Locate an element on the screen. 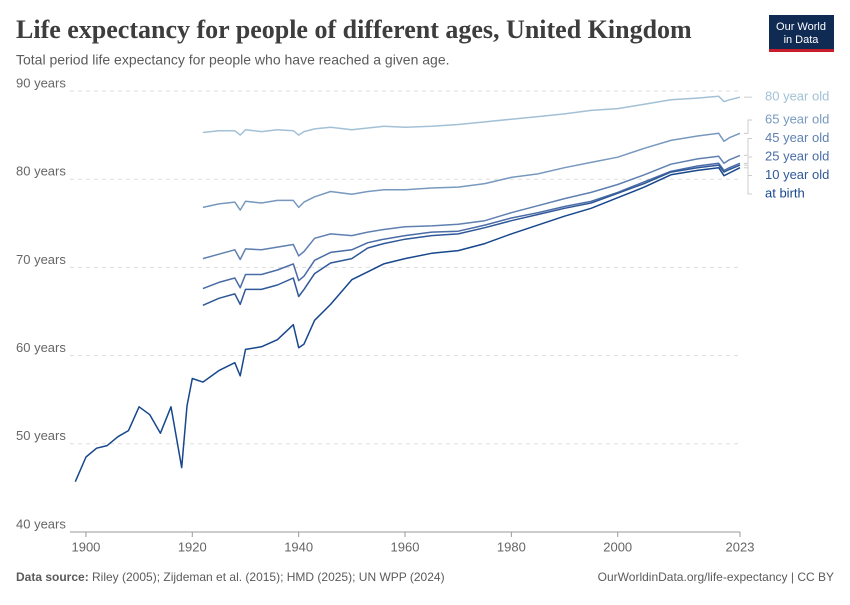  y-tick-label: 70 years is located at coordinates (41, 259).